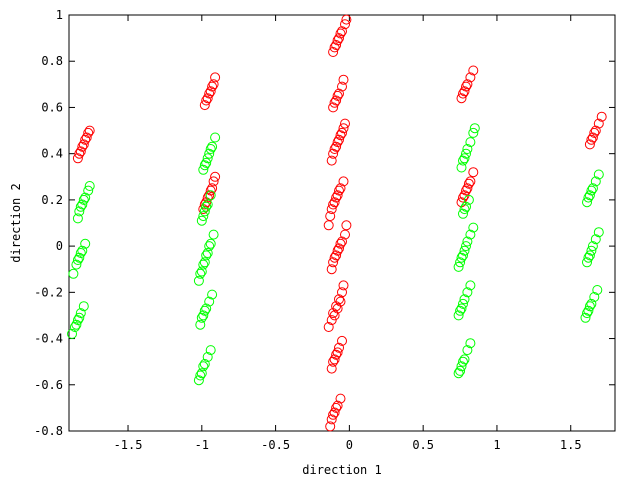  I want to click on x-tick-label: 0.5, so click(423, 445).